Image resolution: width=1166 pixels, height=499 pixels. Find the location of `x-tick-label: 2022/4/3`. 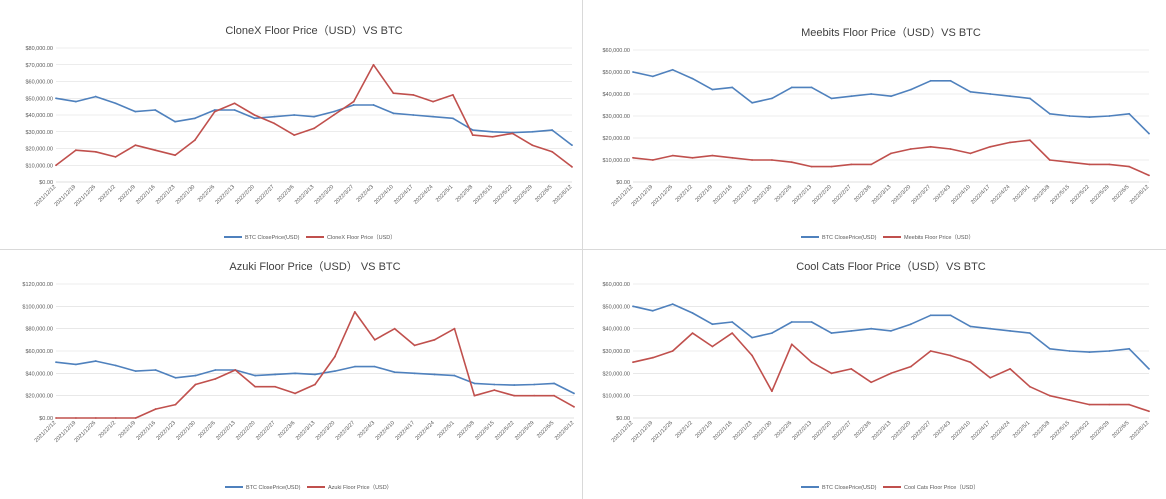

x-tick-label: 2022/4/3 is located at coordinates (942, 193).